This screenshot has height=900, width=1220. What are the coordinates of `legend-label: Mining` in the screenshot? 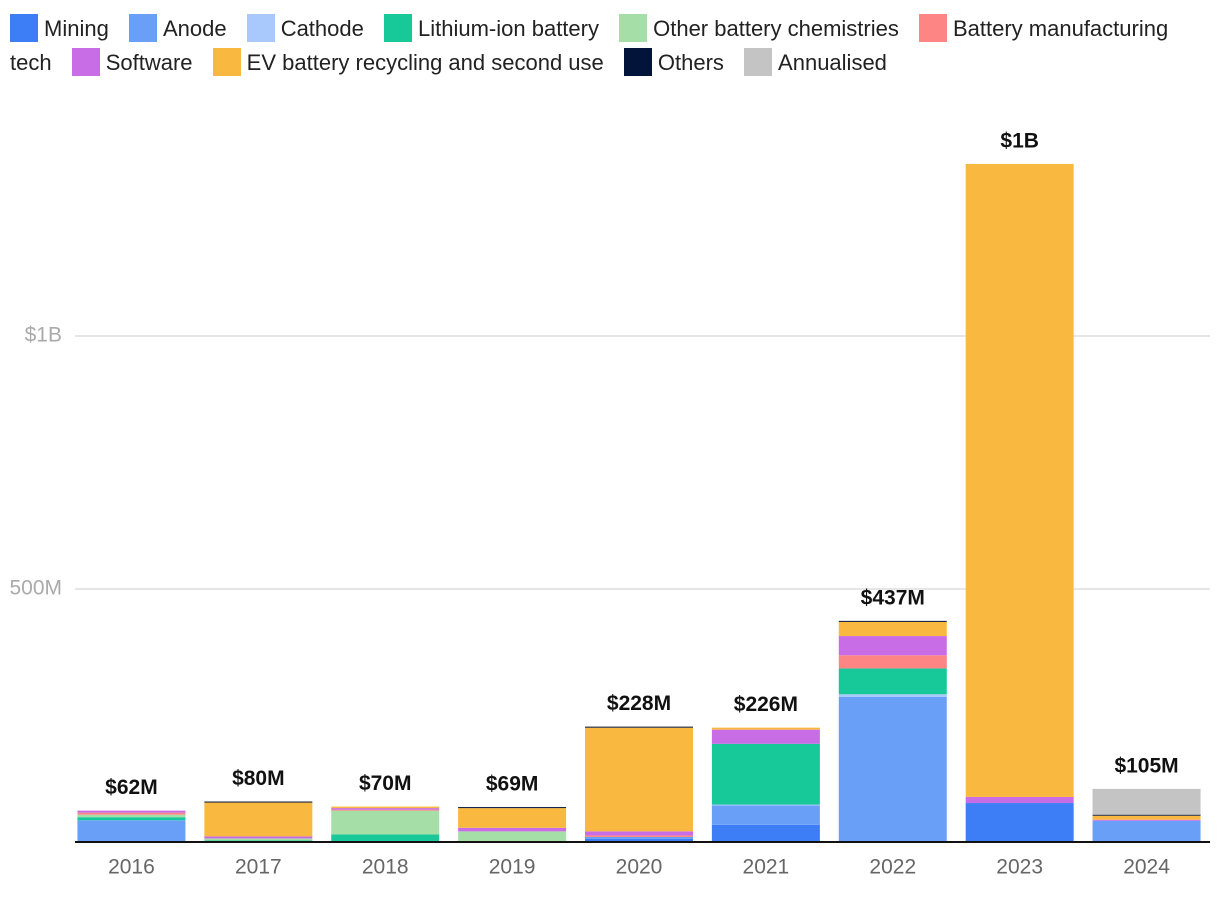 It's located at (76, 28).